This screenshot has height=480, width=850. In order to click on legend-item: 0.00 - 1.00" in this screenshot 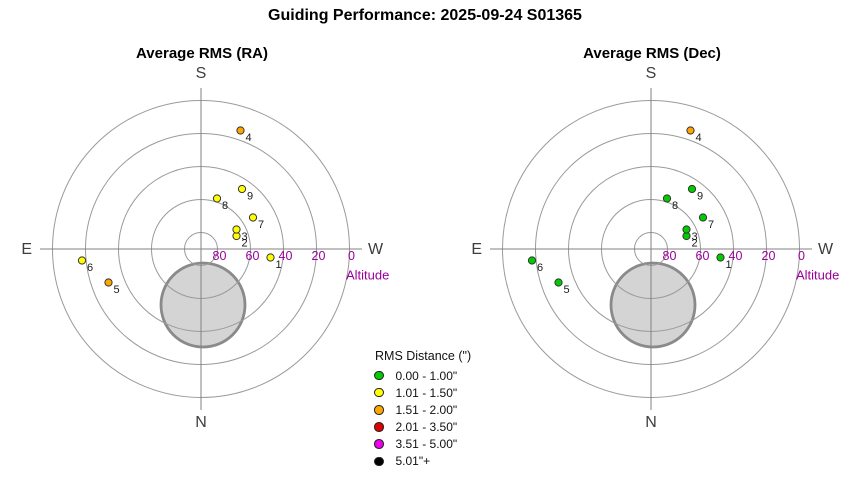, I will do `click(422, 375)`.